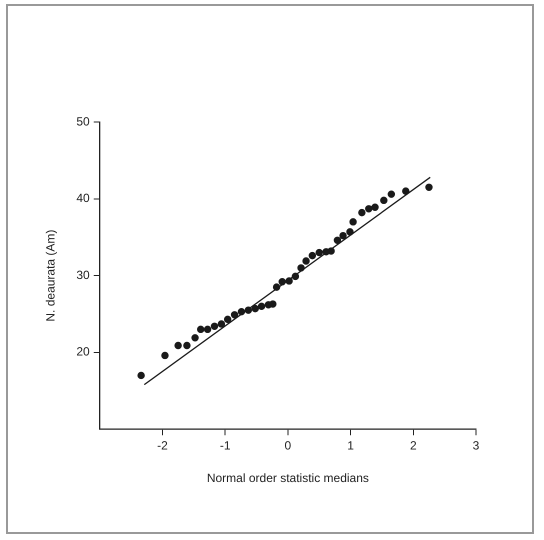  What do you see at coordinates (83, 121) in the screenshot?
I see `y-tick-label: 50` at bounding box center [83, 121].